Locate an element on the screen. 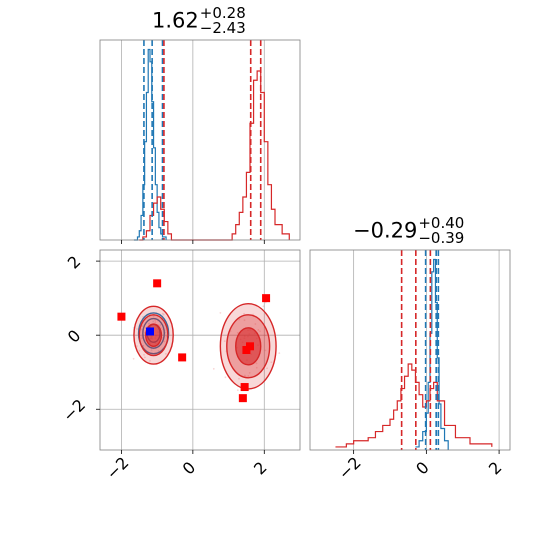 This screenshot has width=550, height=550. density-frame is located at coordinates (200, 350).